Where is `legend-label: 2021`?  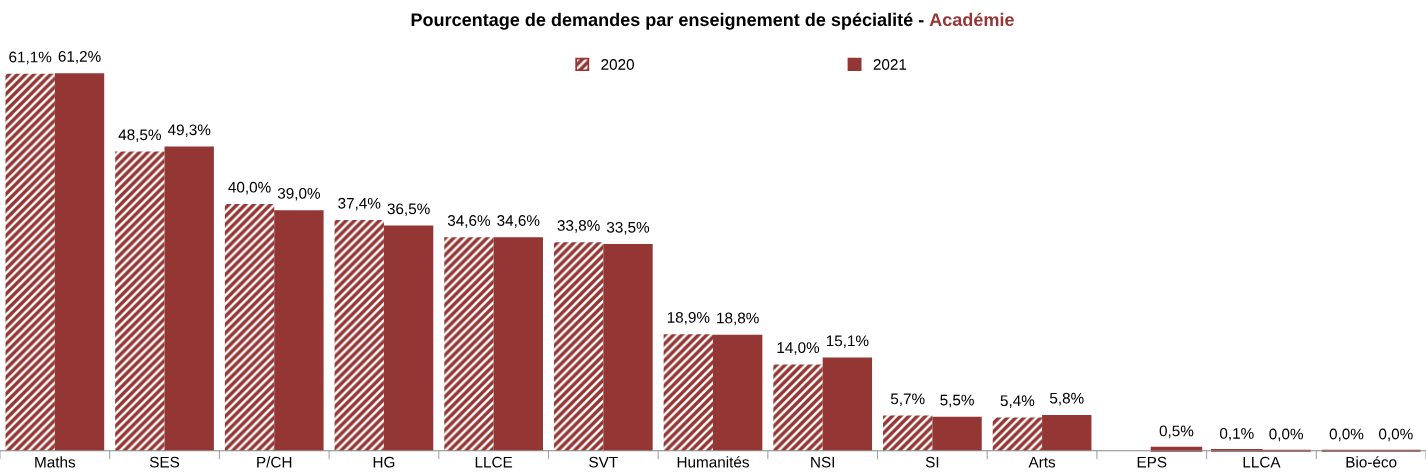
legend-label: 2021 is located at coordinates (890, 64).